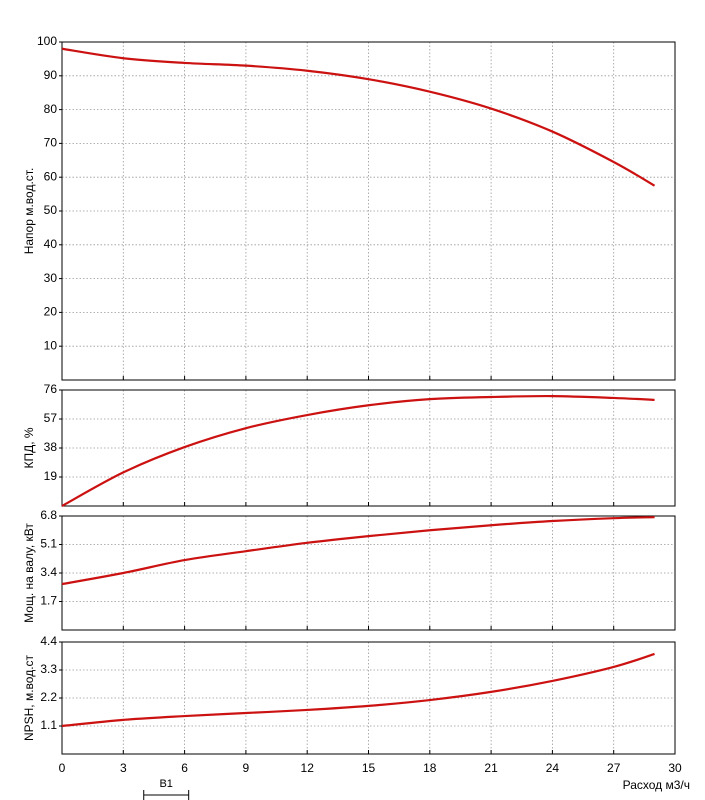 This screenshot has width=705, height=800. I want to click on y-tick-label: 3.4, so click(48, 572).